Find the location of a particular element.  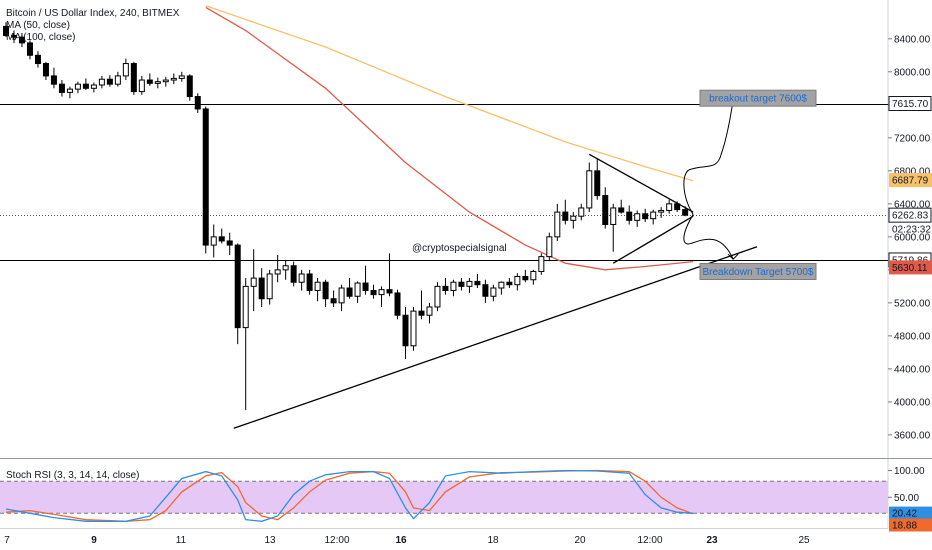

price-tag-level-top-border is located at coordinates (910, 104).